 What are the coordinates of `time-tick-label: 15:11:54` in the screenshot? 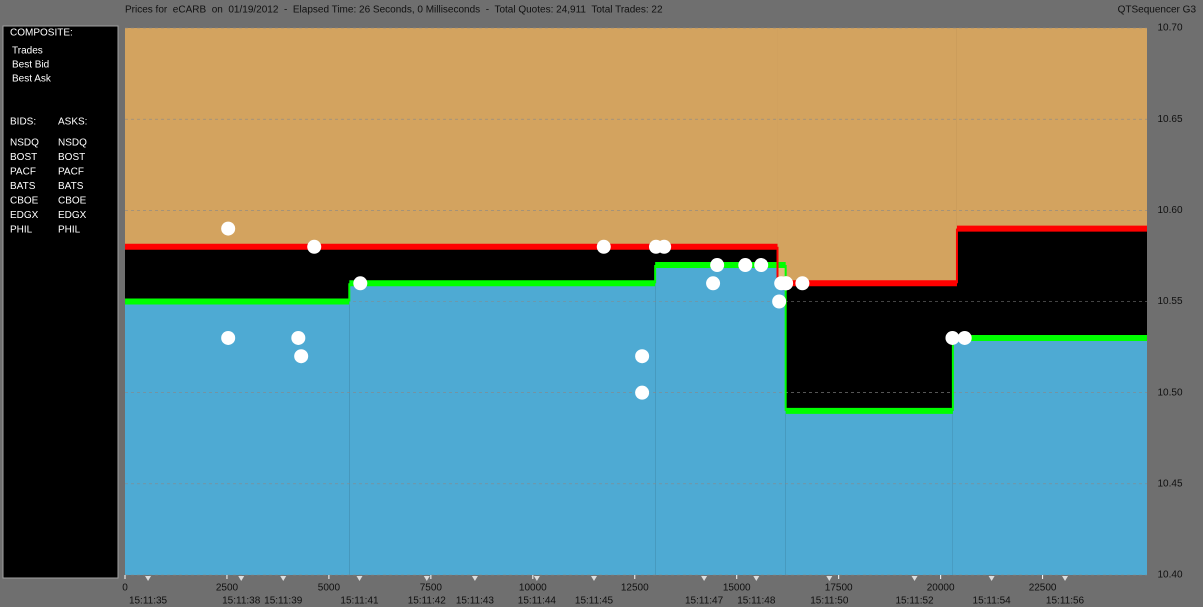 It's located at (992, 601).